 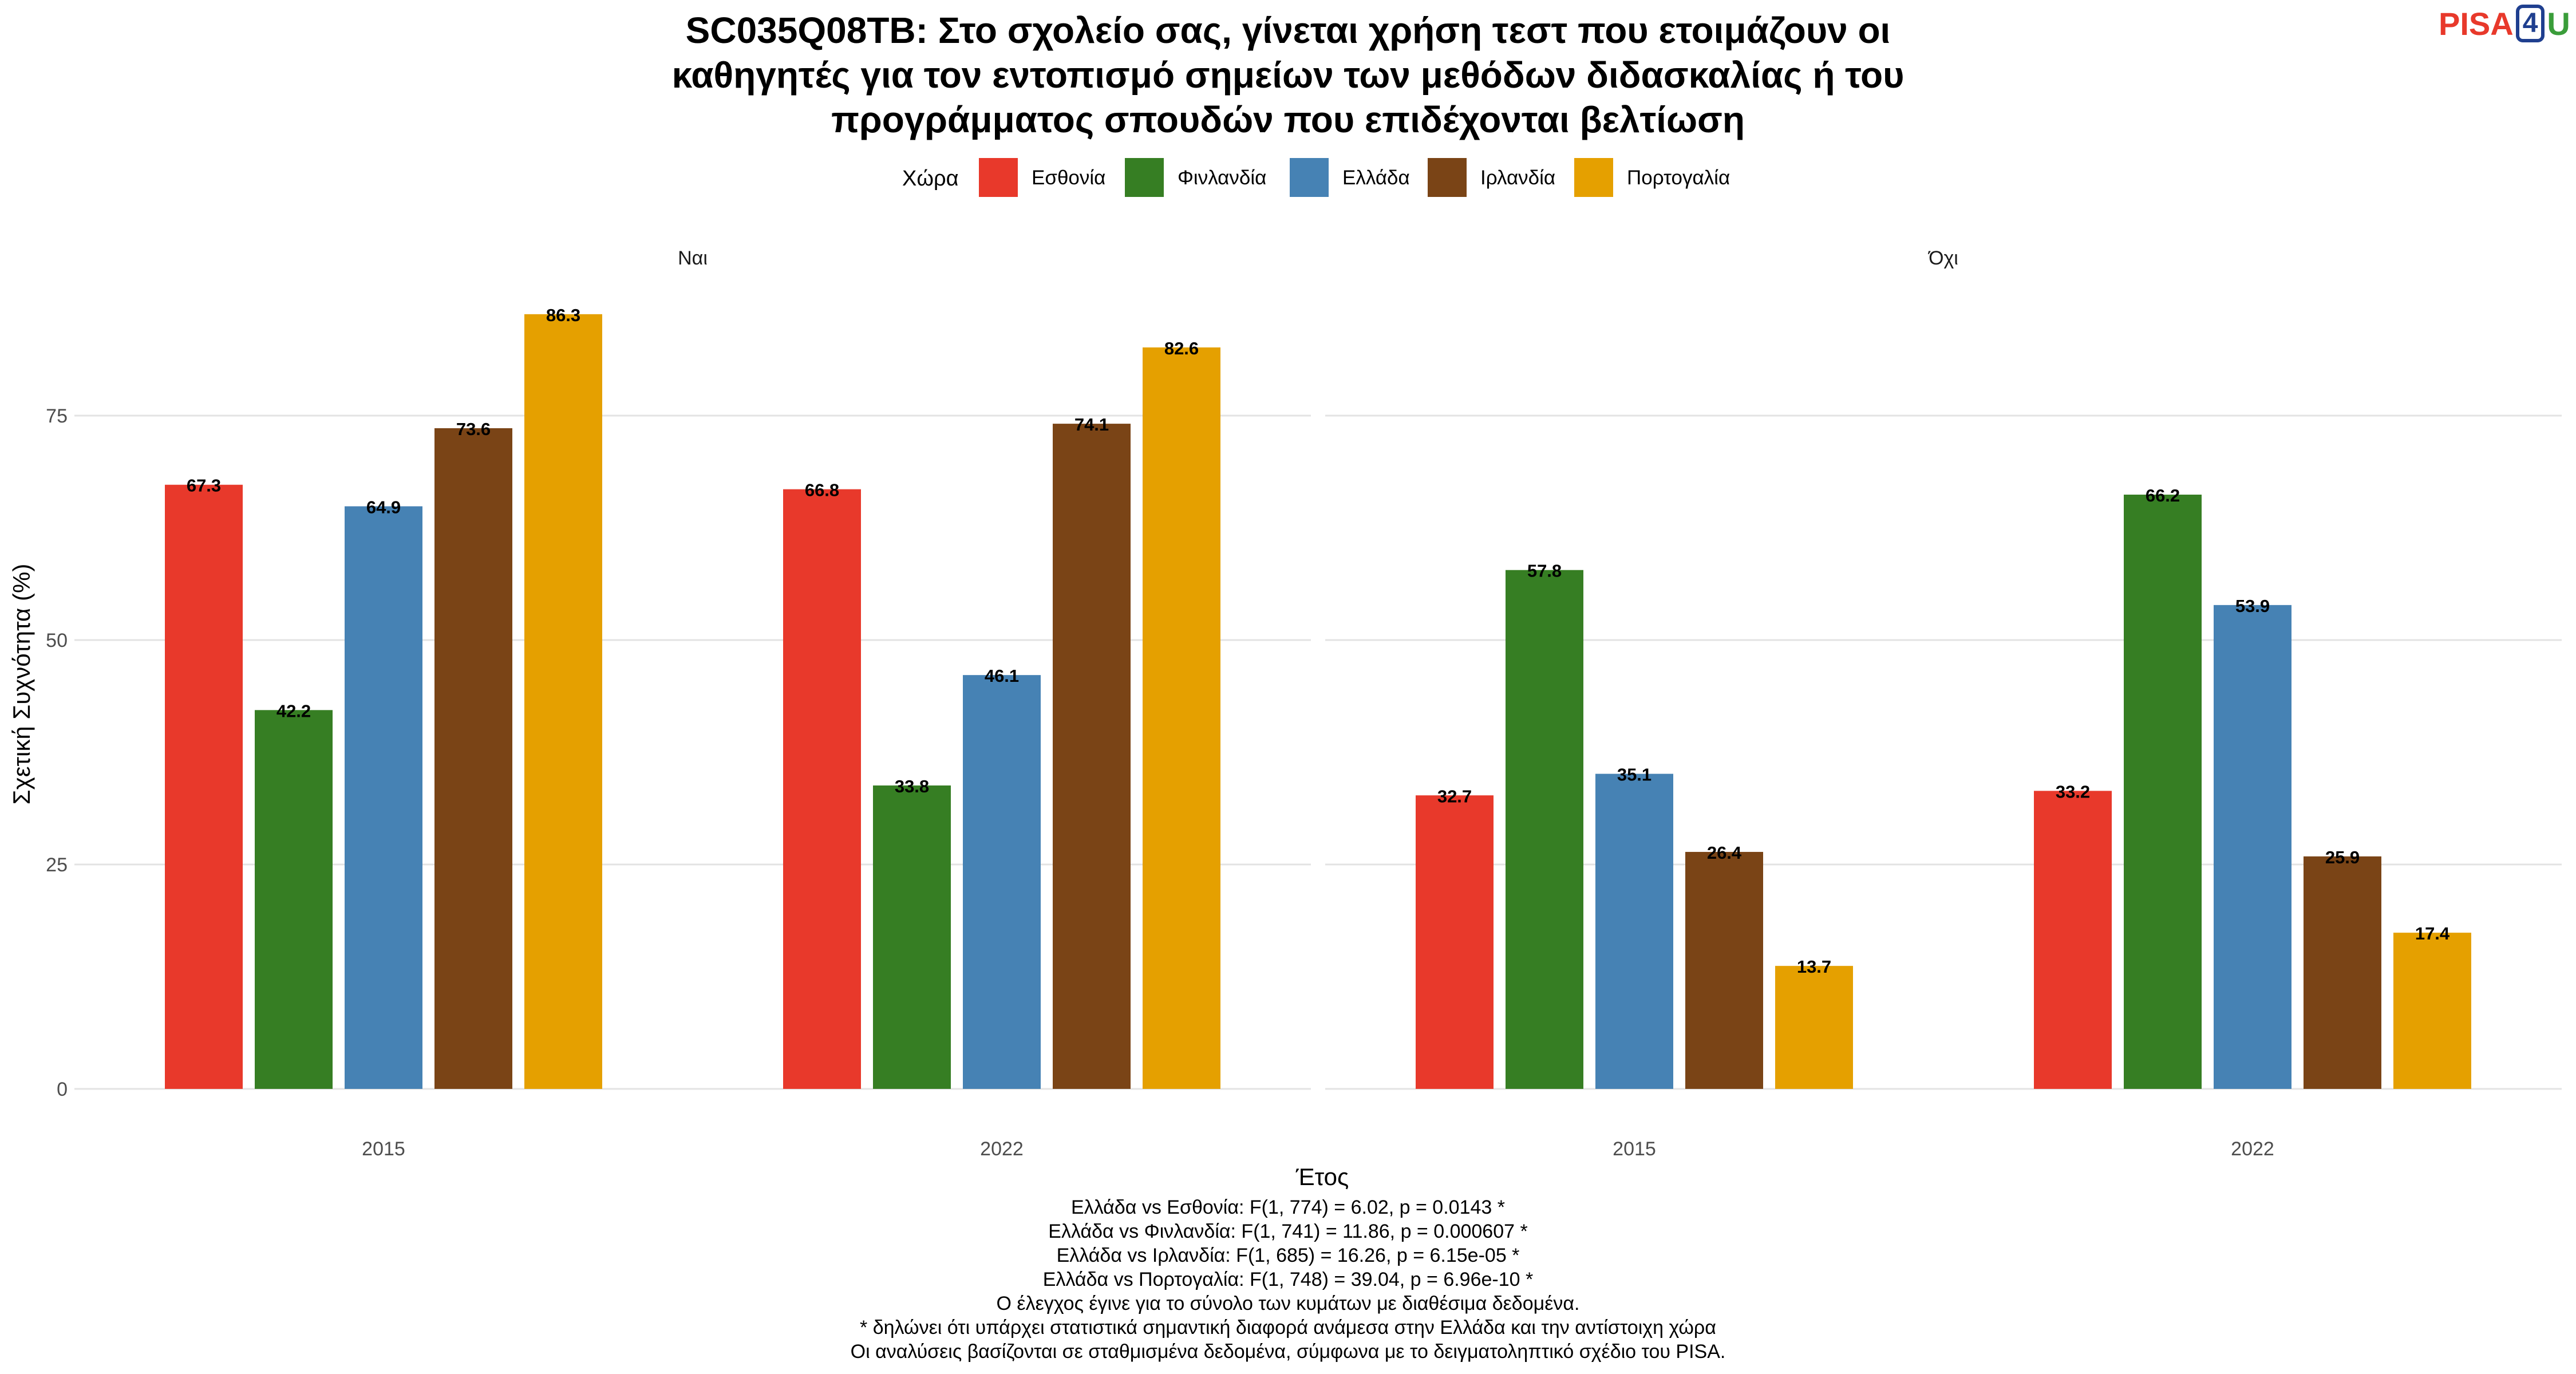 I want to click on legend-label: Ελλάδα, so click(x=1376, y=178).